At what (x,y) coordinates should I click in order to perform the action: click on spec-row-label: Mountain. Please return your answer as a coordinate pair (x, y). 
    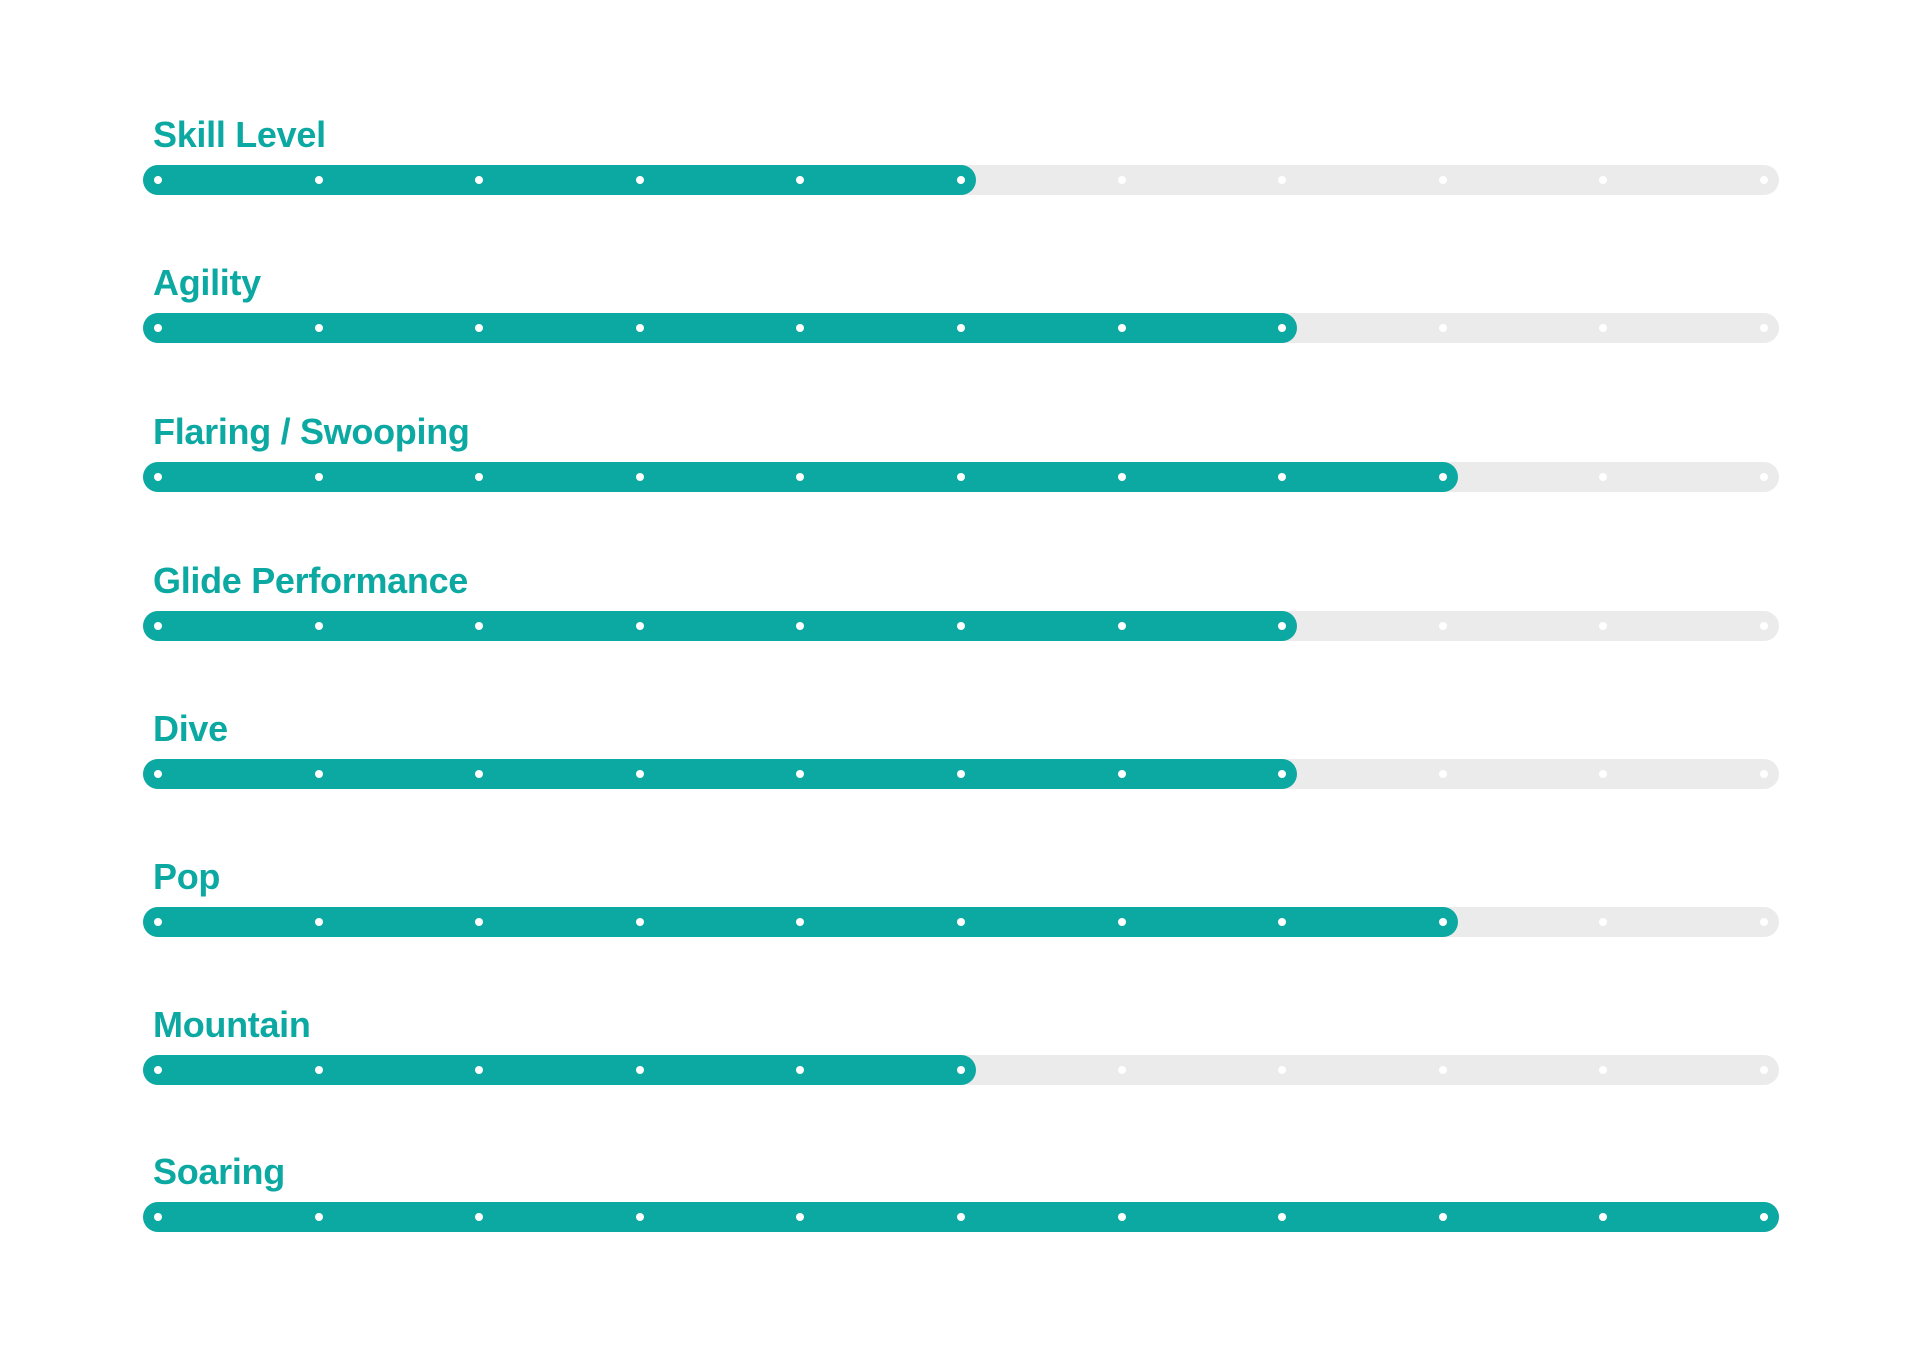
    Looking at the image, I should click on (232, 1024).